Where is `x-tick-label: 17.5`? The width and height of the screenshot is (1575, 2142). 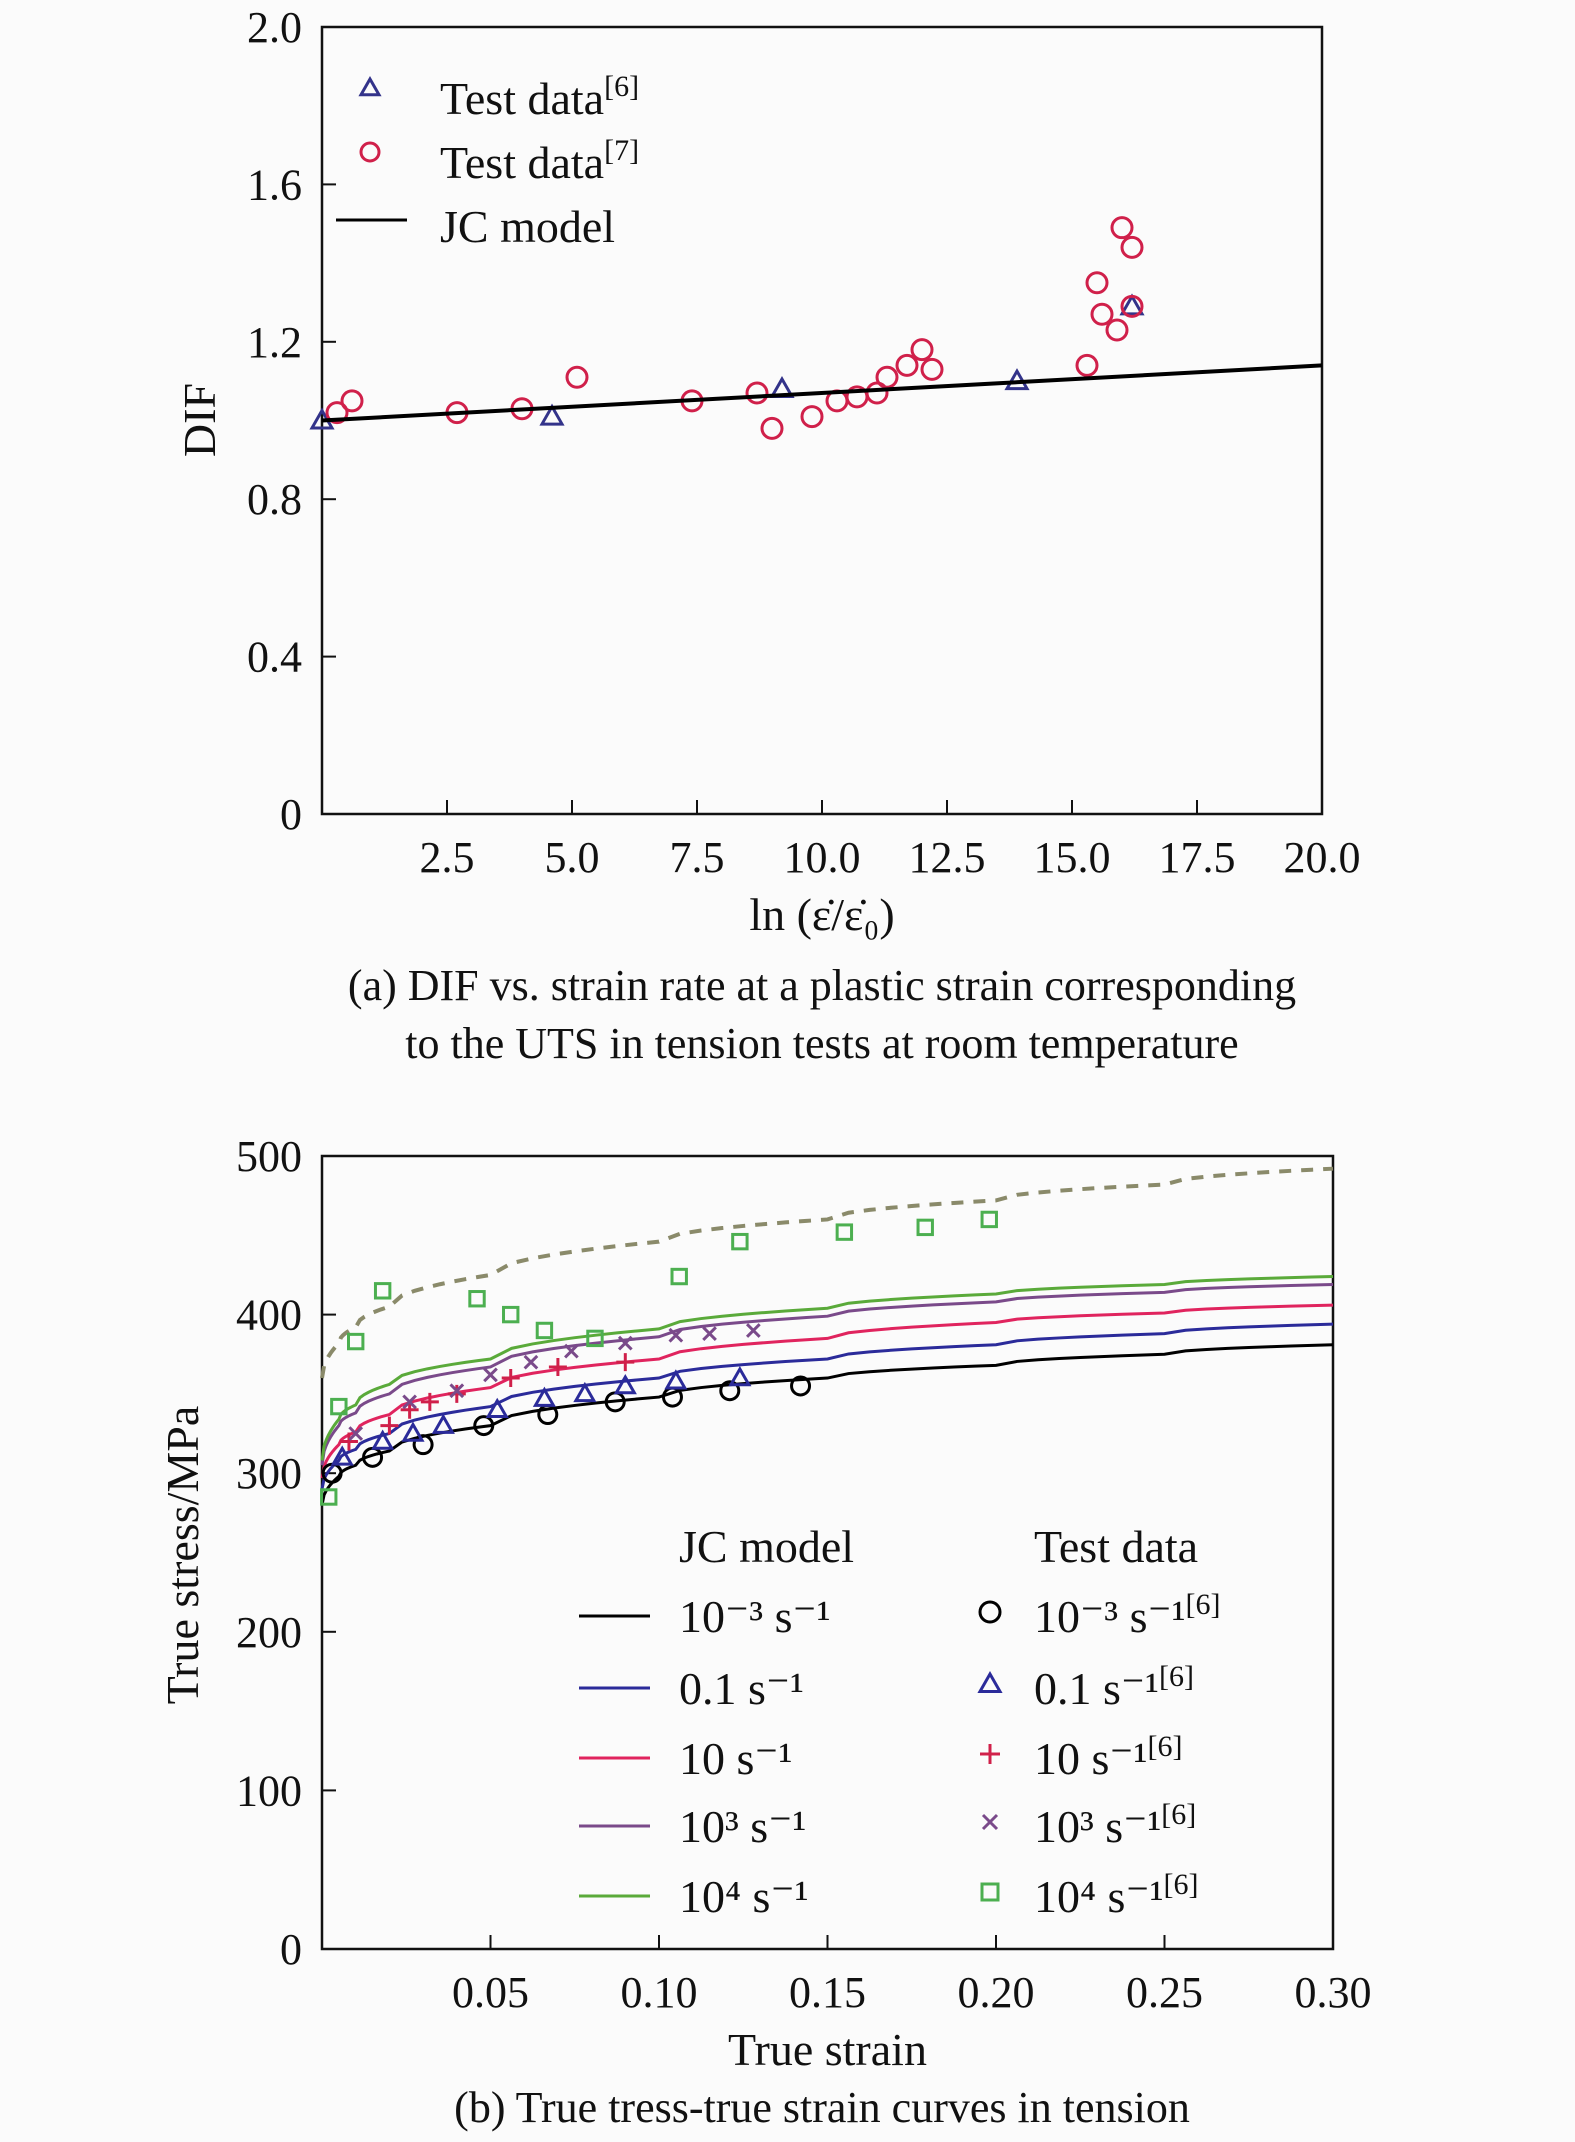
x-tick-label: 17.5 is located at coordinates (1197, 857).